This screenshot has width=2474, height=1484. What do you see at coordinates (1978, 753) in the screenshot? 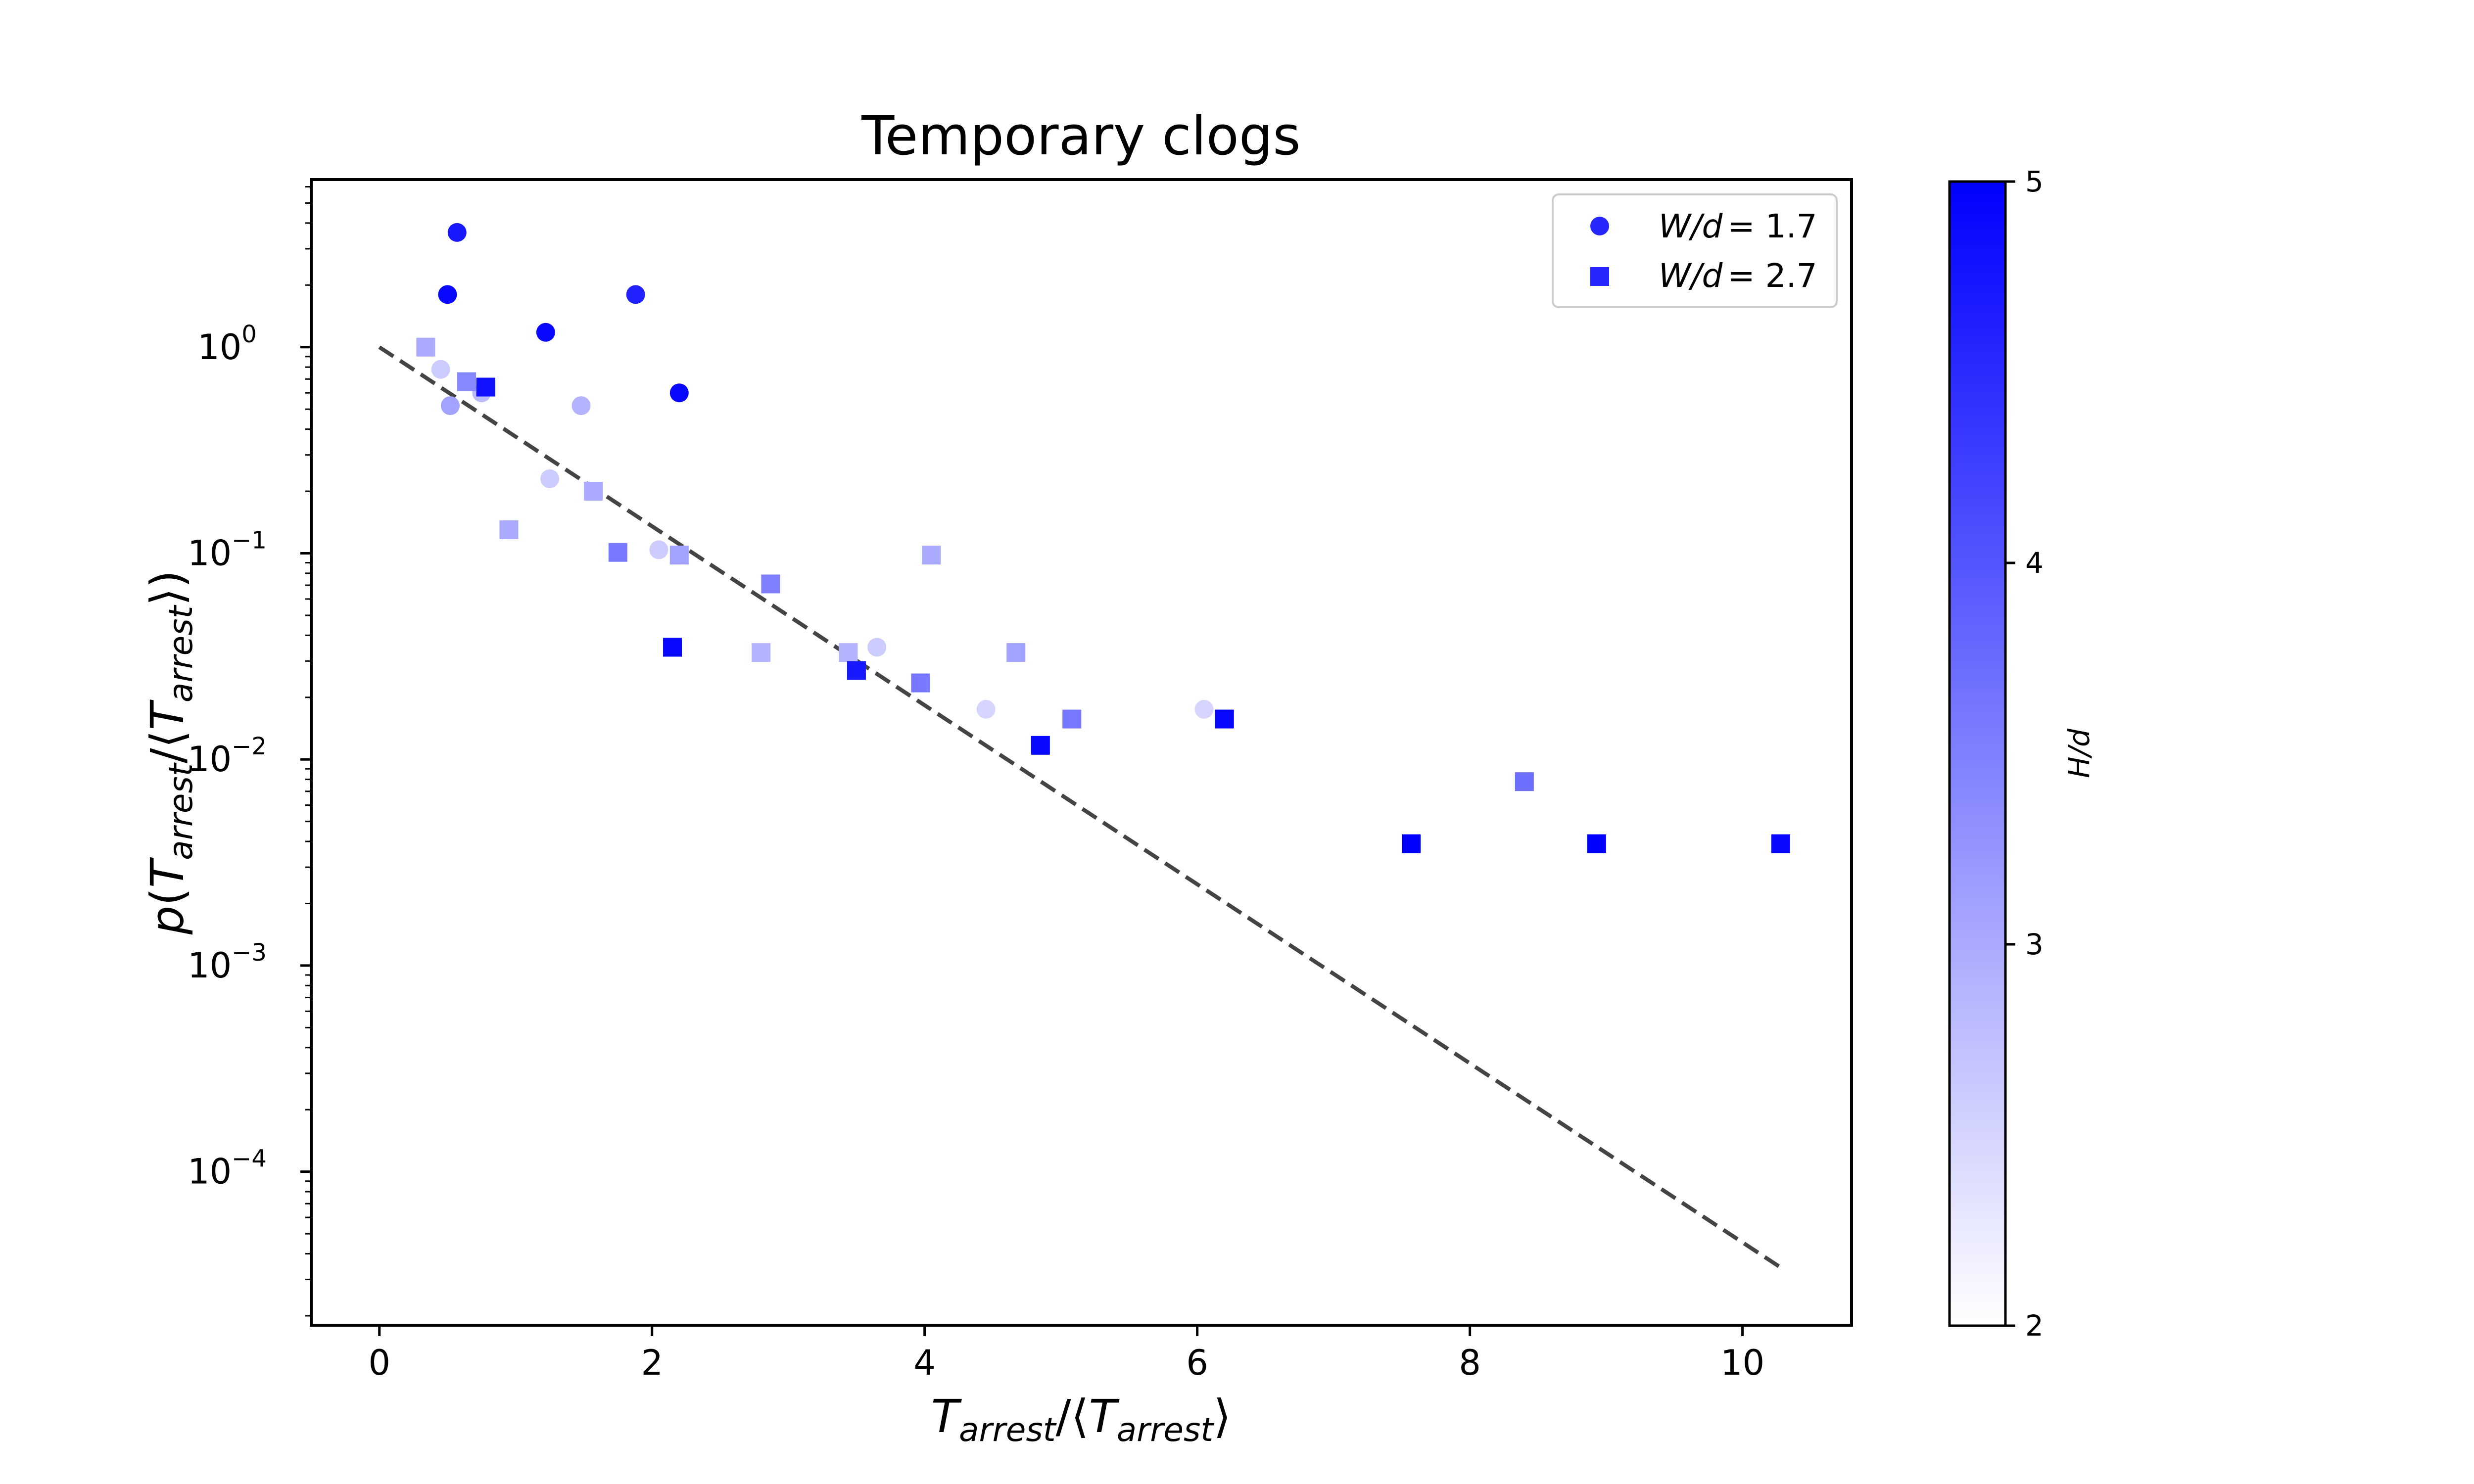
I see `colorbar-gradient` at bounding box center [1978, 753].